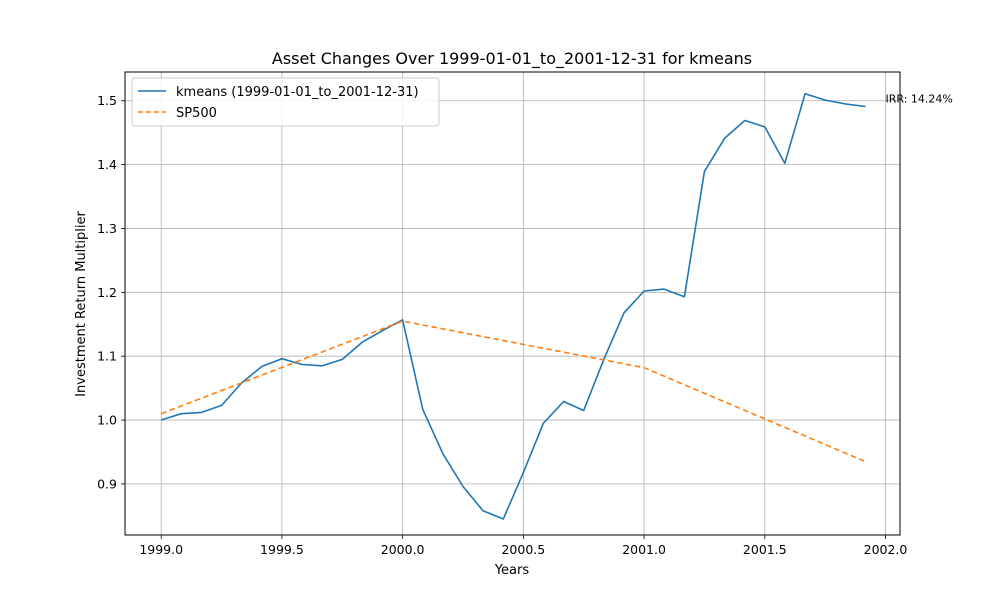 This screenshot has height=600, width=1000. I want to click on legend-label-sp500: SP500, so click(196, 113).